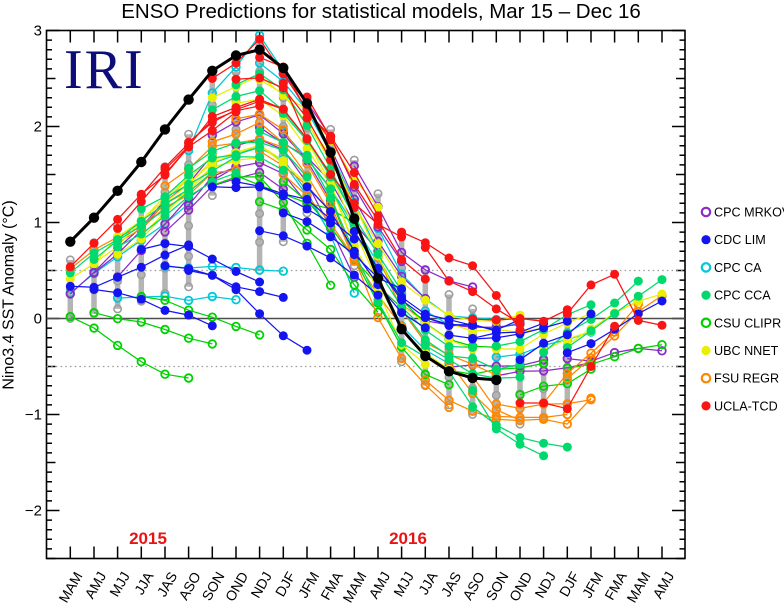 The height and width of the screenshot is (609, 784). Describe the element at coordinates (746, 351) in the screenshot. I see `svg-text: UBC NNET` at that location.